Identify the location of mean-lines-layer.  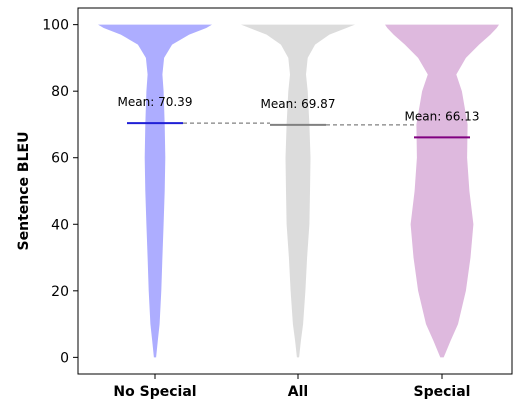
(298, 130).